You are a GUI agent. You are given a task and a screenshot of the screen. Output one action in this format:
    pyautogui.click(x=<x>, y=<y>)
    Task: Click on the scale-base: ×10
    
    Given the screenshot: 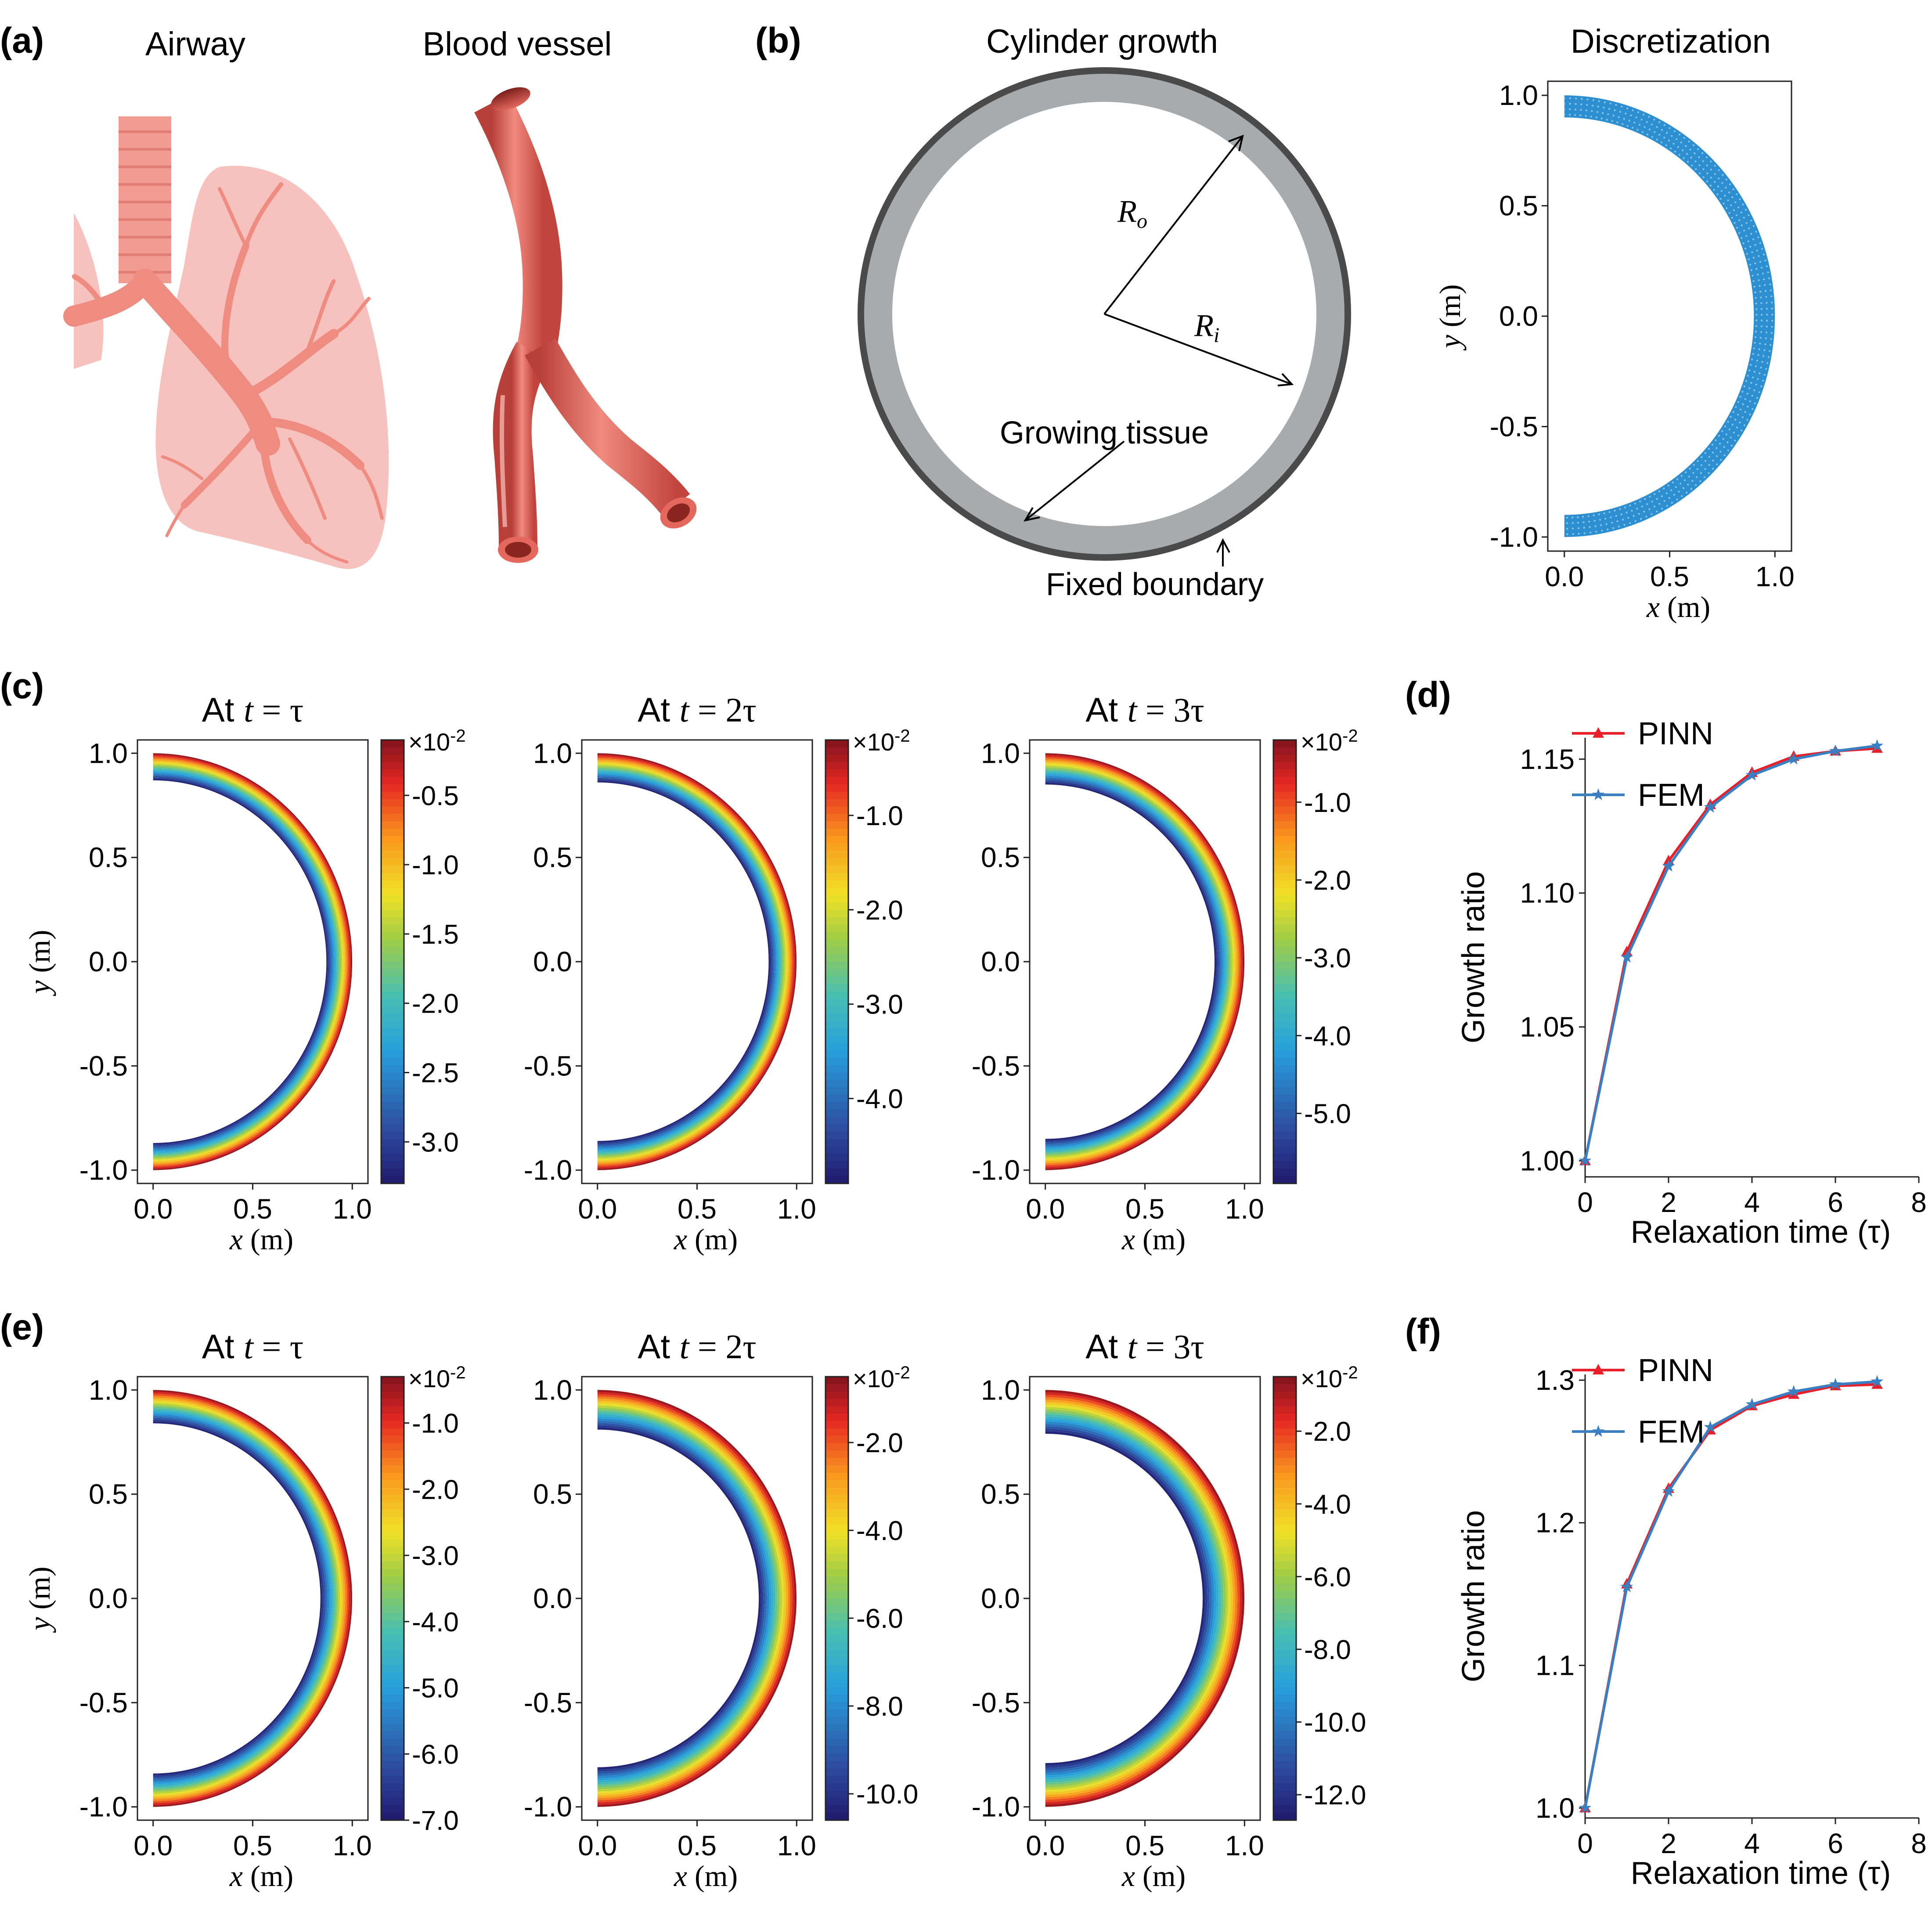 What is the action you would take?
    pyautogui.click(x=429, y=1378)
    